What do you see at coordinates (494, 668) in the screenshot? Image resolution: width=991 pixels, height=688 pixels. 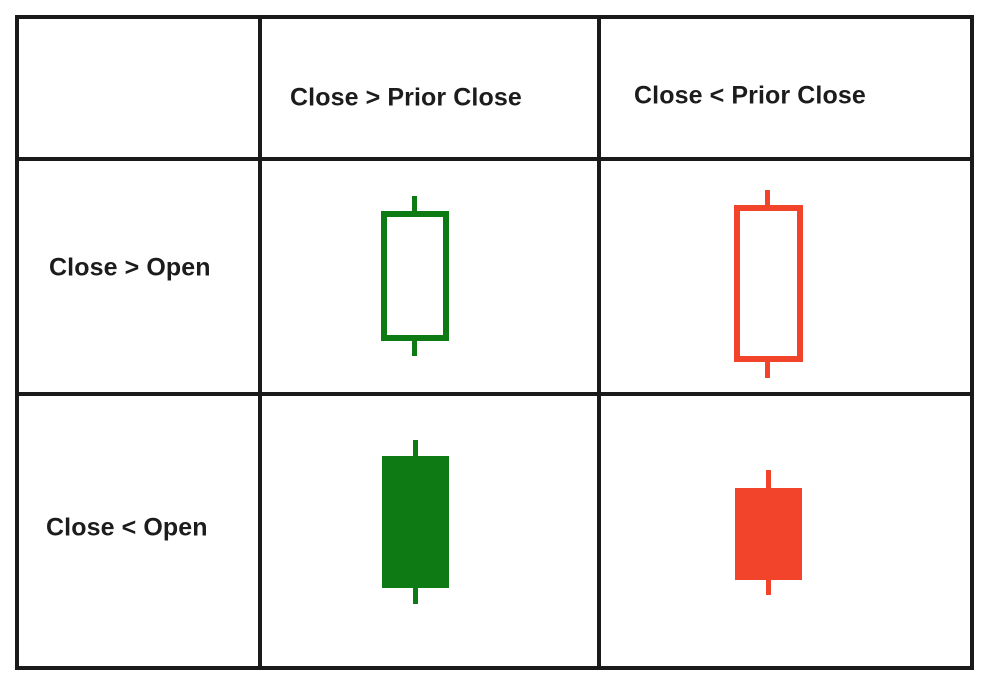 I see `grid-line-bottom` at bounding box center [494, 668].